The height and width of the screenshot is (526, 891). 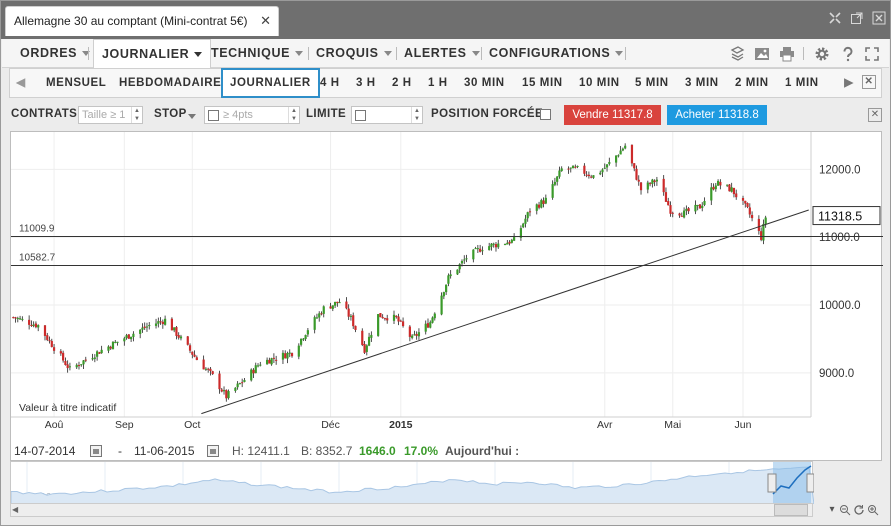 I want to click on size-input: Taille ≥ 1 ▲ ▼, so click(x=110, y=115).